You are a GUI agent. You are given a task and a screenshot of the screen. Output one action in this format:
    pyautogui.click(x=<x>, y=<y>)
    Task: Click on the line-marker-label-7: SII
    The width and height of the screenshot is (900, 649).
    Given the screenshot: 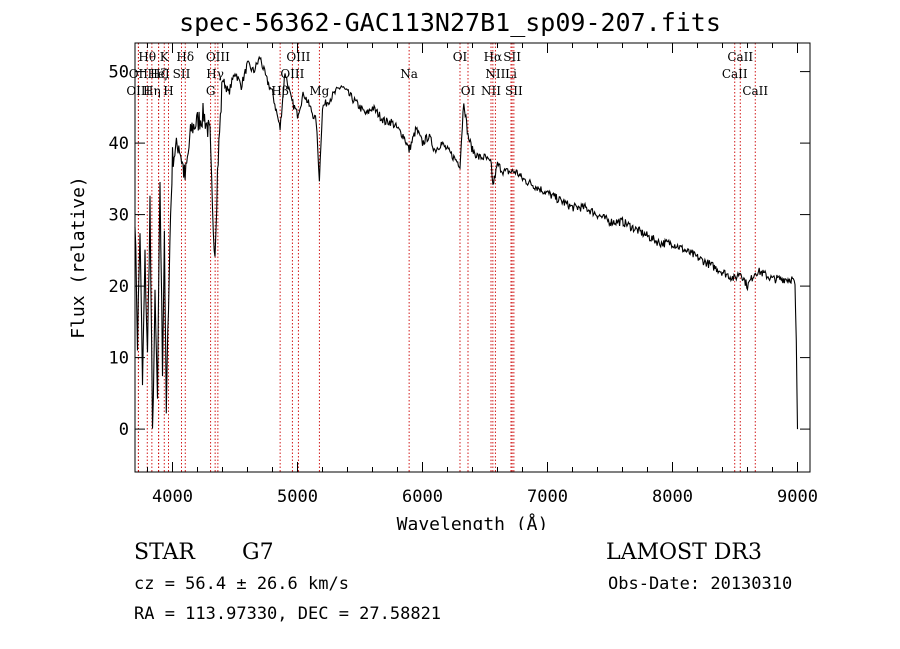 What is the action you would take?
    pyautogui.click(x=182, y=74)
    